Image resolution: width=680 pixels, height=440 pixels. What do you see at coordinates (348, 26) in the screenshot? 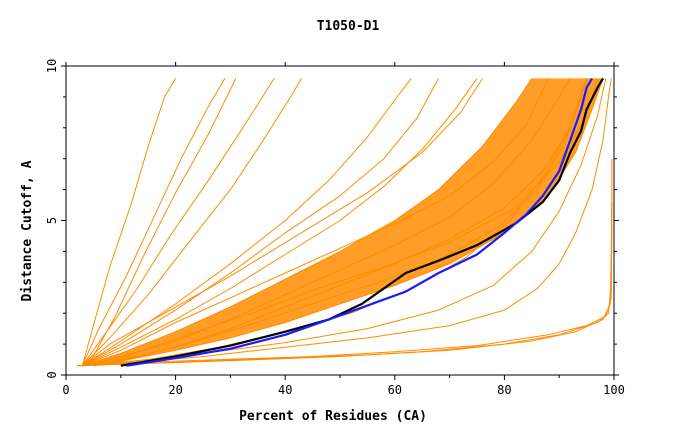
I see `chart-title: T1050-D1` at bounding box center [348, 26].